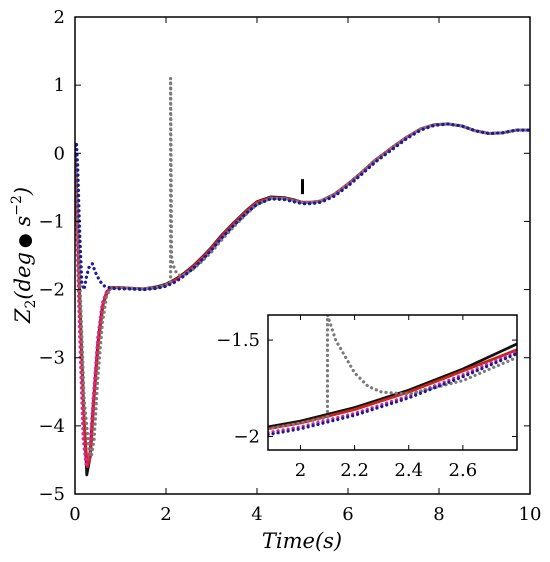 This screenshot has width=550, height=562. I want to click on y-tick-label: −3, so click(51, 358).